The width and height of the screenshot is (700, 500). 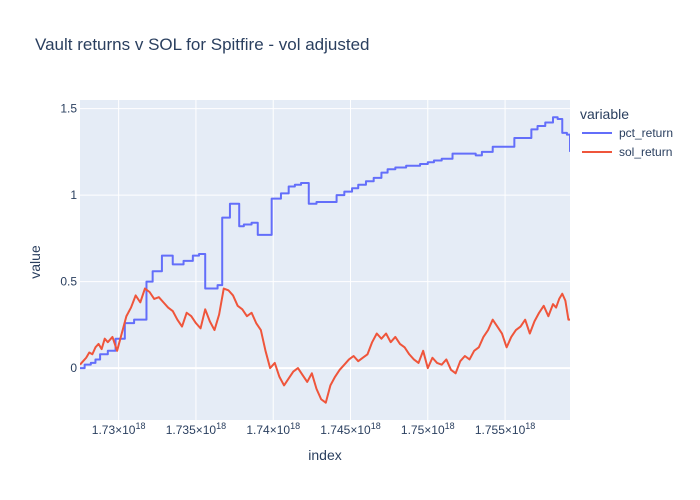 I want to click on x-tick-label: 1.755×10¹⁸, so click(x=505, y=429).